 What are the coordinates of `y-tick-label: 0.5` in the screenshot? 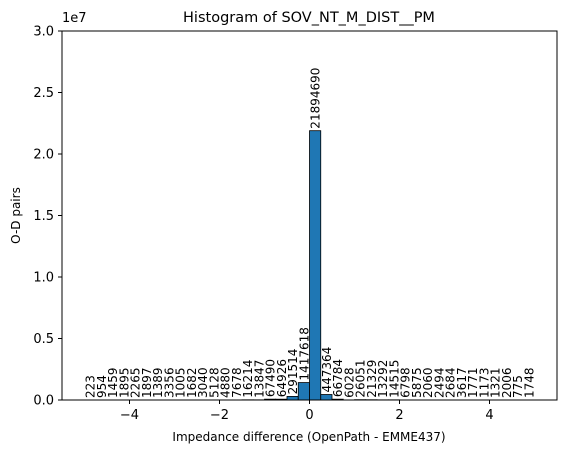 It's located at (43, 339).